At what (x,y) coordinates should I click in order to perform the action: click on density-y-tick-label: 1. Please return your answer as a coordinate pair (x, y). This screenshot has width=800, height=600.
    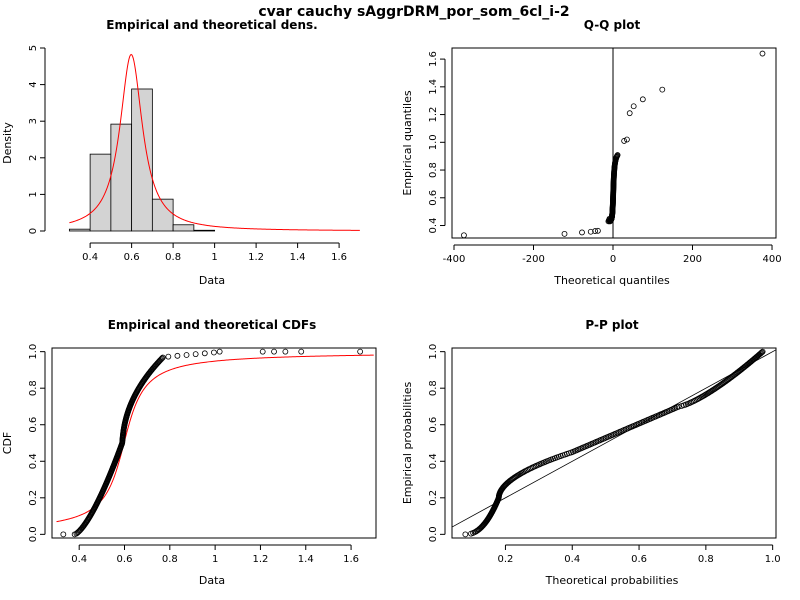
    Looking at the image, I should click on (33, 194).